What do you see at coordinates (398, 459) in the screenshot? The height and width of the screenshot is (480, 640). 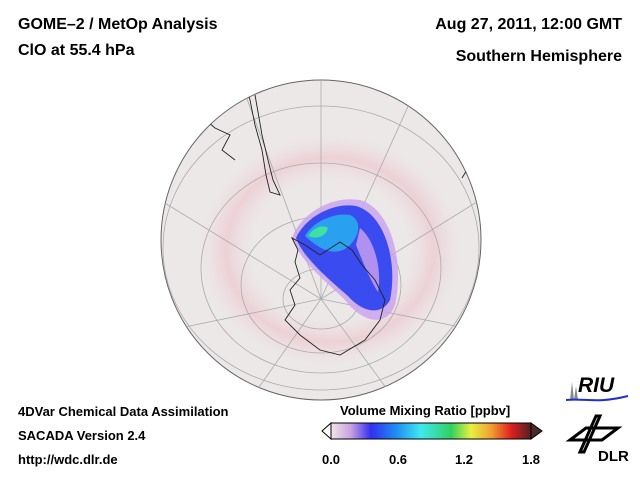 I see `colorbar-tick: 0.6` at bounding box center [398, 459].